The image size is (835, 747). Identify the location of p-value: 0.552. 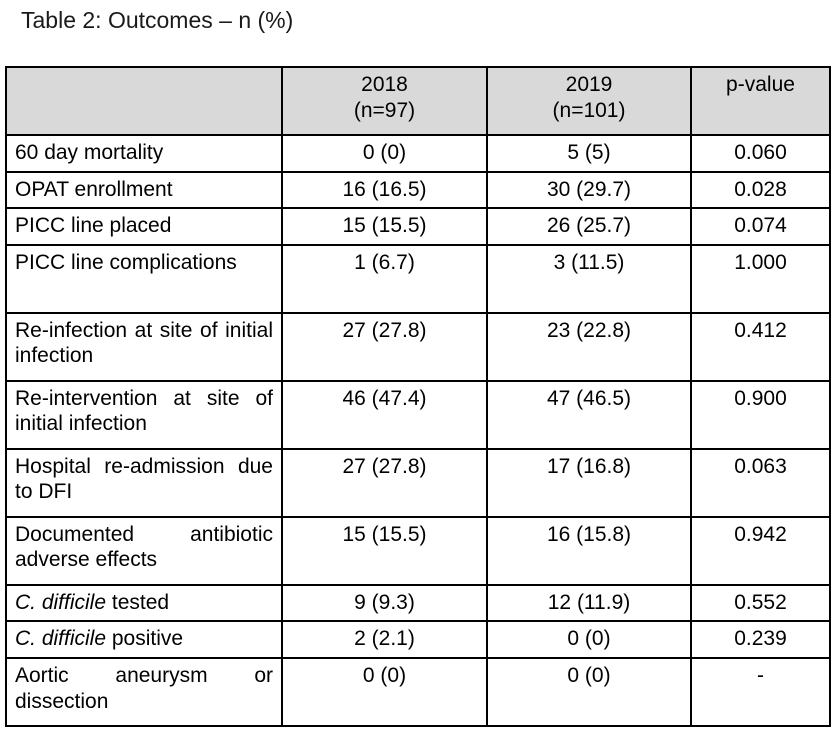
(760, 603).